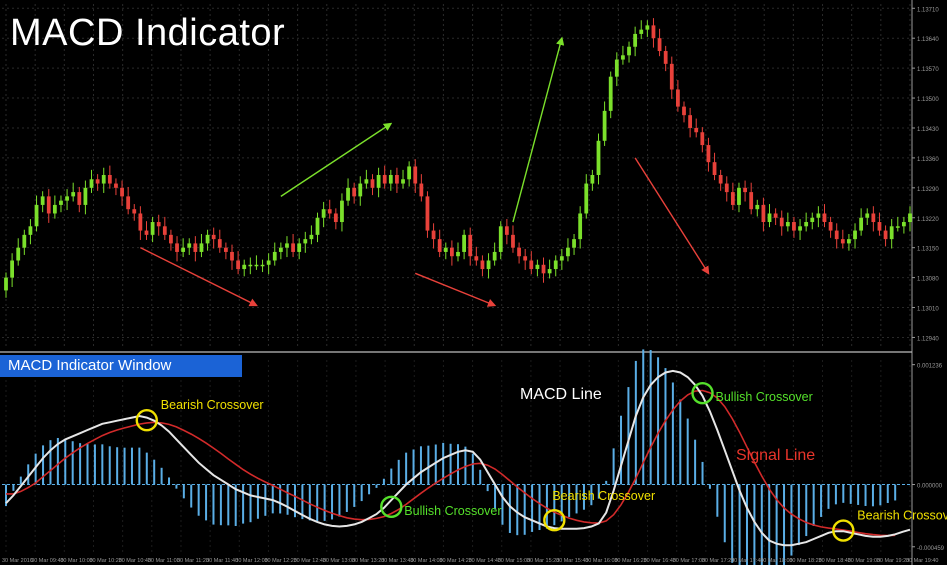 This screenshot has height=565, width=947. What do you see at coordinates (893, 561) in the screenshot?
I see `time-tick-label: 30 Mar 19:20` at bounding box center [893, 561].